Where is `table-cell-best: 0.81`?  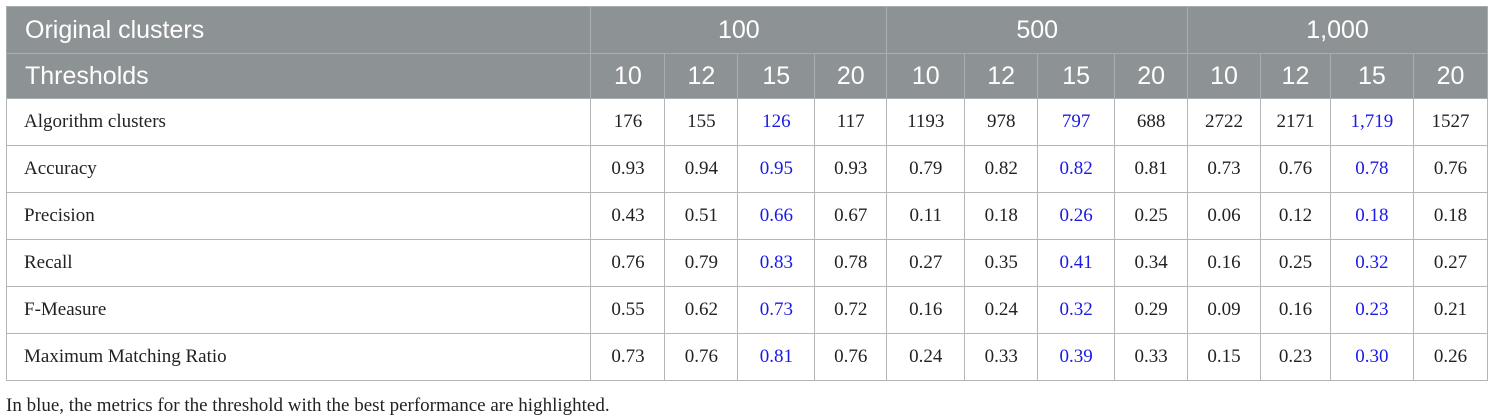 table-cell-best: 0.81 is located at coordinates (776, 357).